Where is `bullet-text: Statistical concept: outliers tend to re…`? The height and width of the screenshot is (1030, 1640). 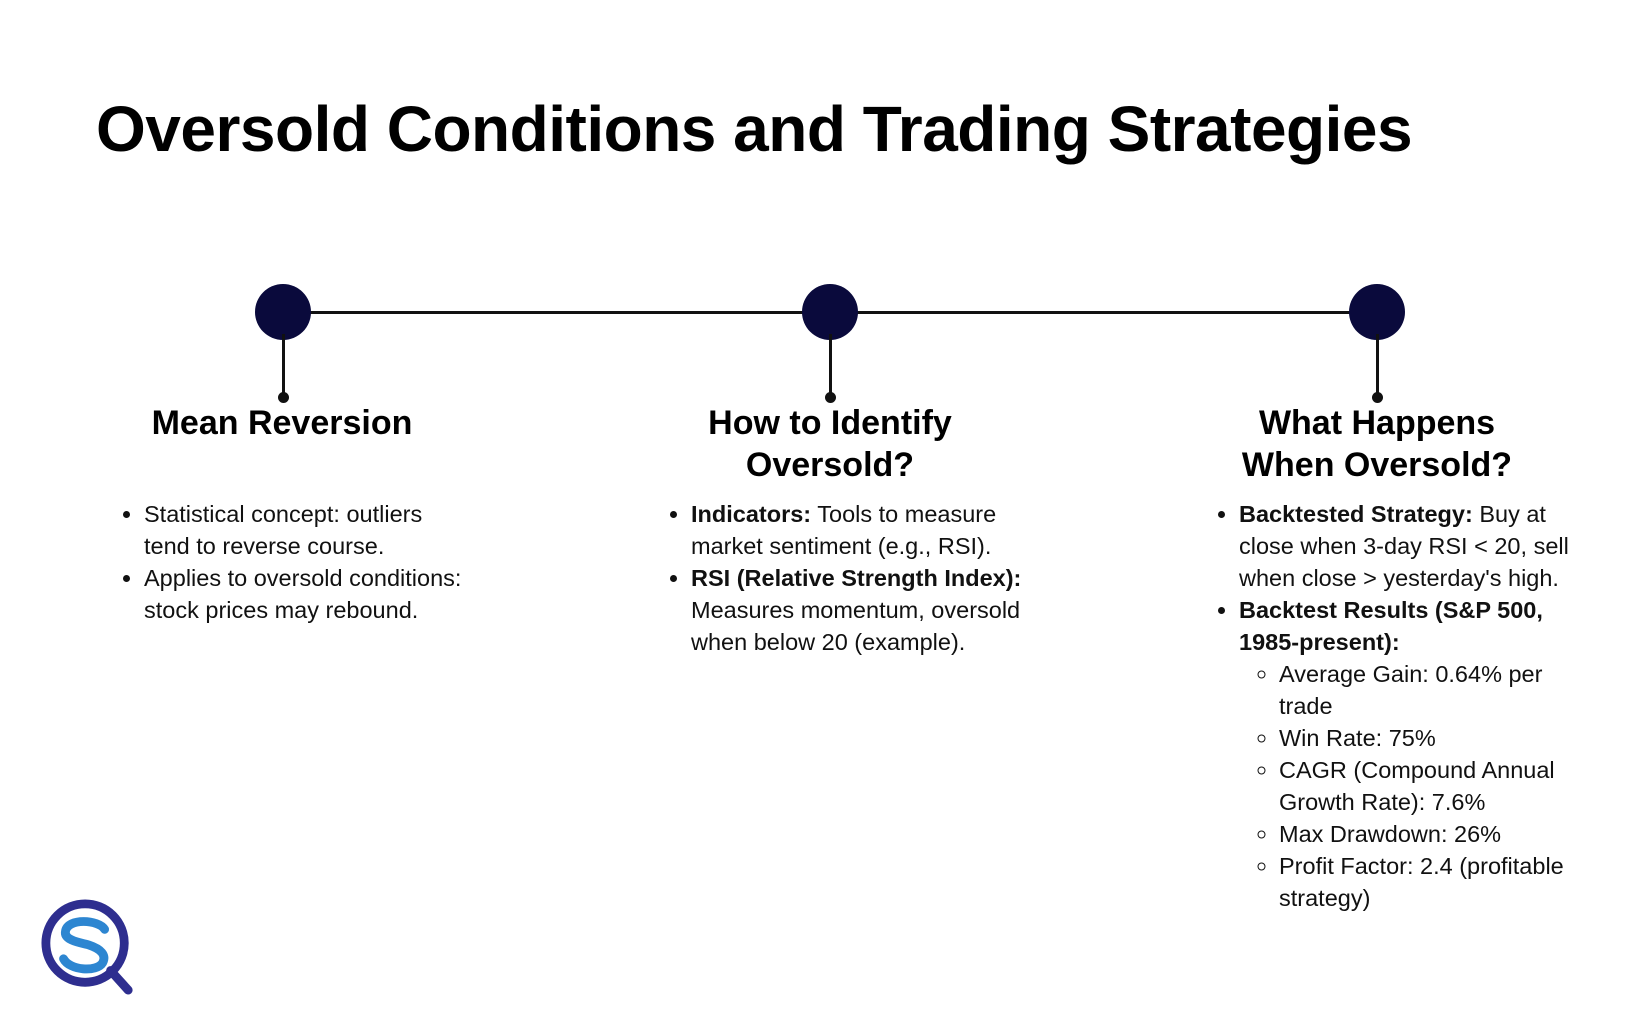
bullet-text: Statistical concept: outliers tend to re… is located at coordinates (283, 530).